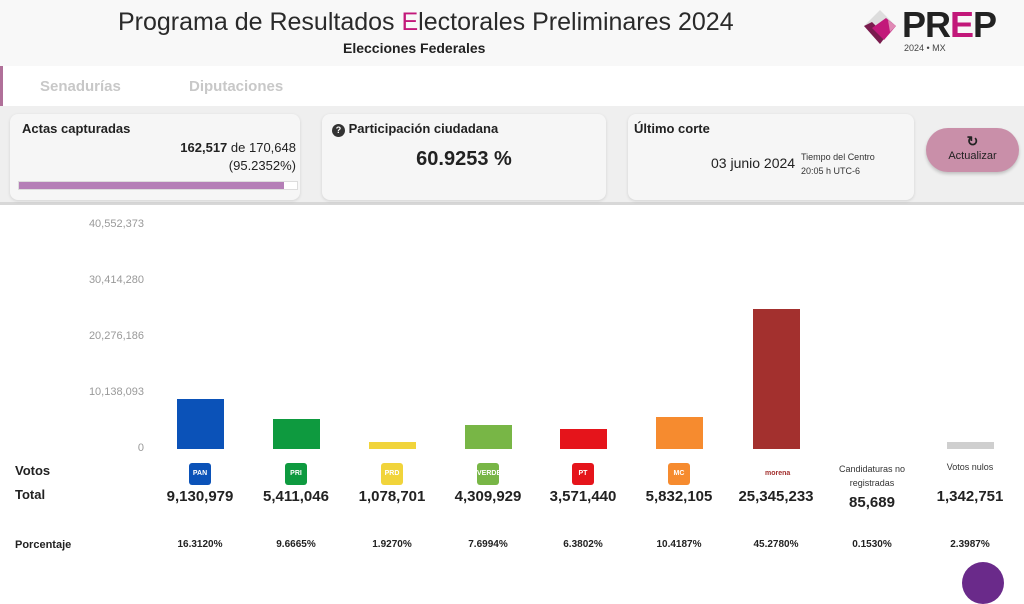 The width and height of the screenshot is (1024, 604). What do you see at coordinates (415, 129) in the screenshot?
I see `participacion-label: ? Participación ciudadana` at bounding box center [415, 129].